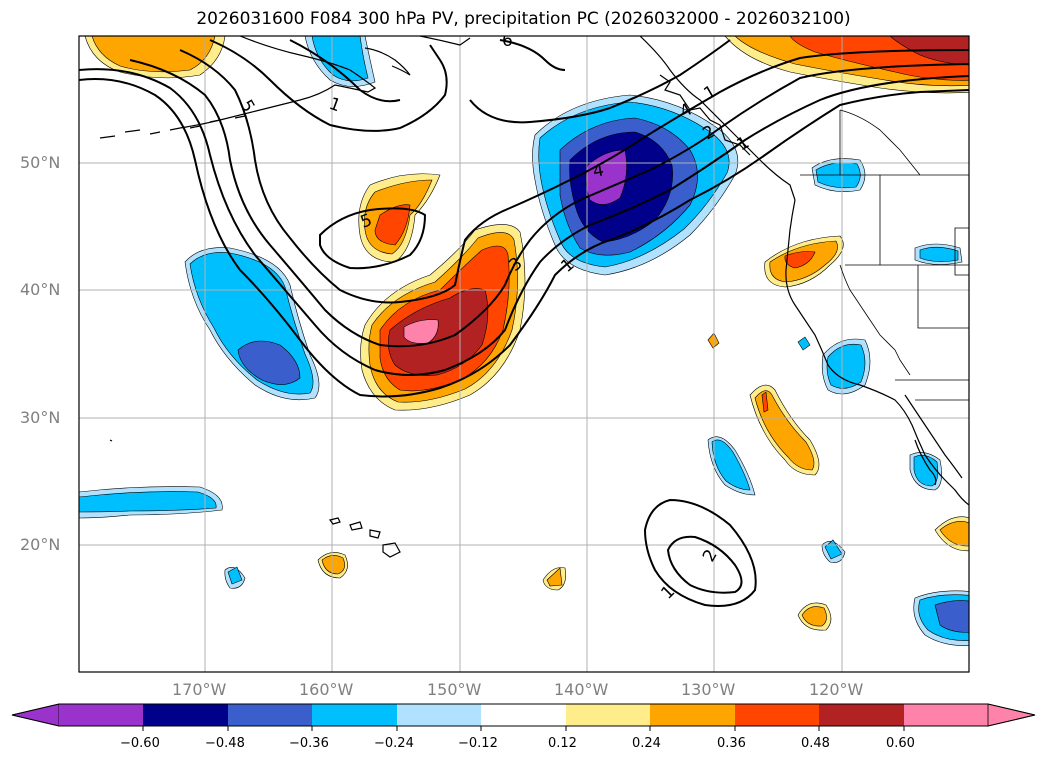  I want to click on lon-label-170w: 170°W, so click(199, 689).